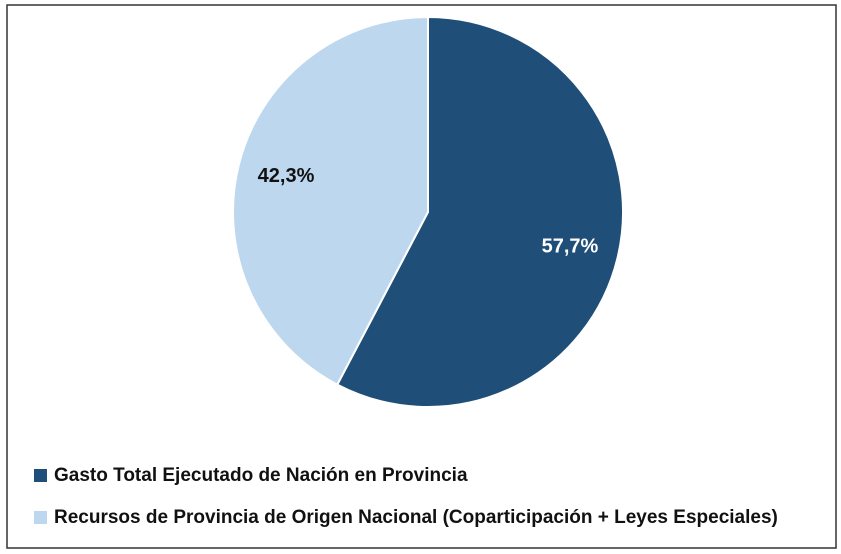 The width and height of the screenshot is (841, 554). Describe the element at coordinates (570, 246) in the screenshot. I see `data-label: 57,7%` at that location.